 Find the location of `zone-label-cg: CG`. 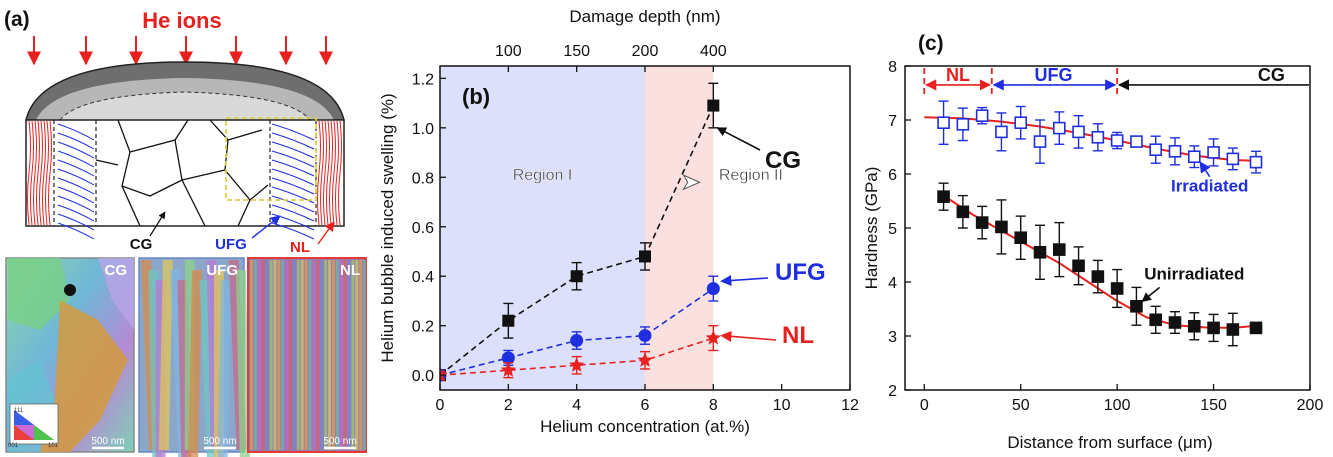

zone-label-cg: CG is located at coordinates (1271, 75).